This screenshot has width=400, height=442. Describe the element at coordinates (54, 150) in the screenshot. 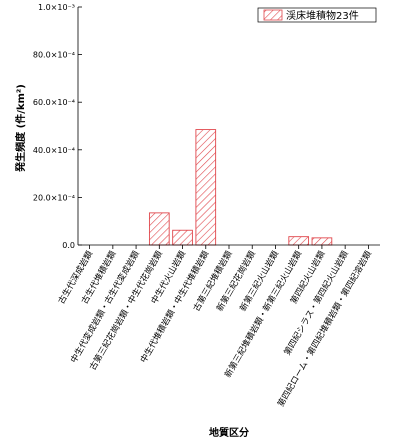

I see `y-tick-label-2: 40.0×10⁻⁴` at that location.